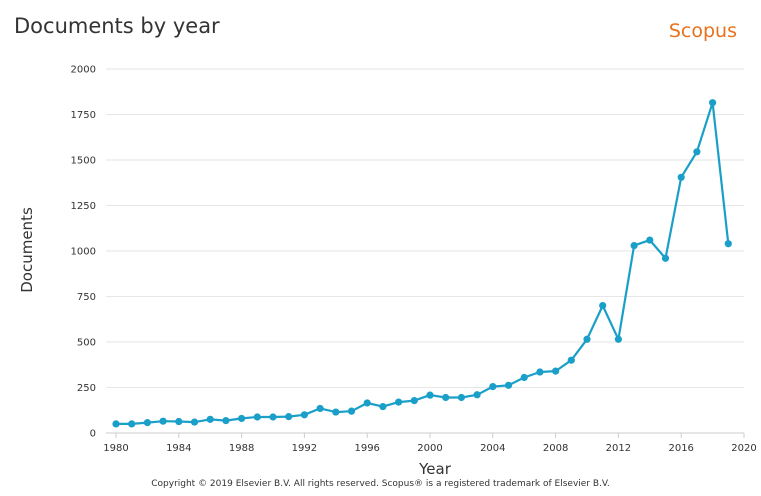  I want to click on x-tick-label-1996: 1996, so click(366, 448).